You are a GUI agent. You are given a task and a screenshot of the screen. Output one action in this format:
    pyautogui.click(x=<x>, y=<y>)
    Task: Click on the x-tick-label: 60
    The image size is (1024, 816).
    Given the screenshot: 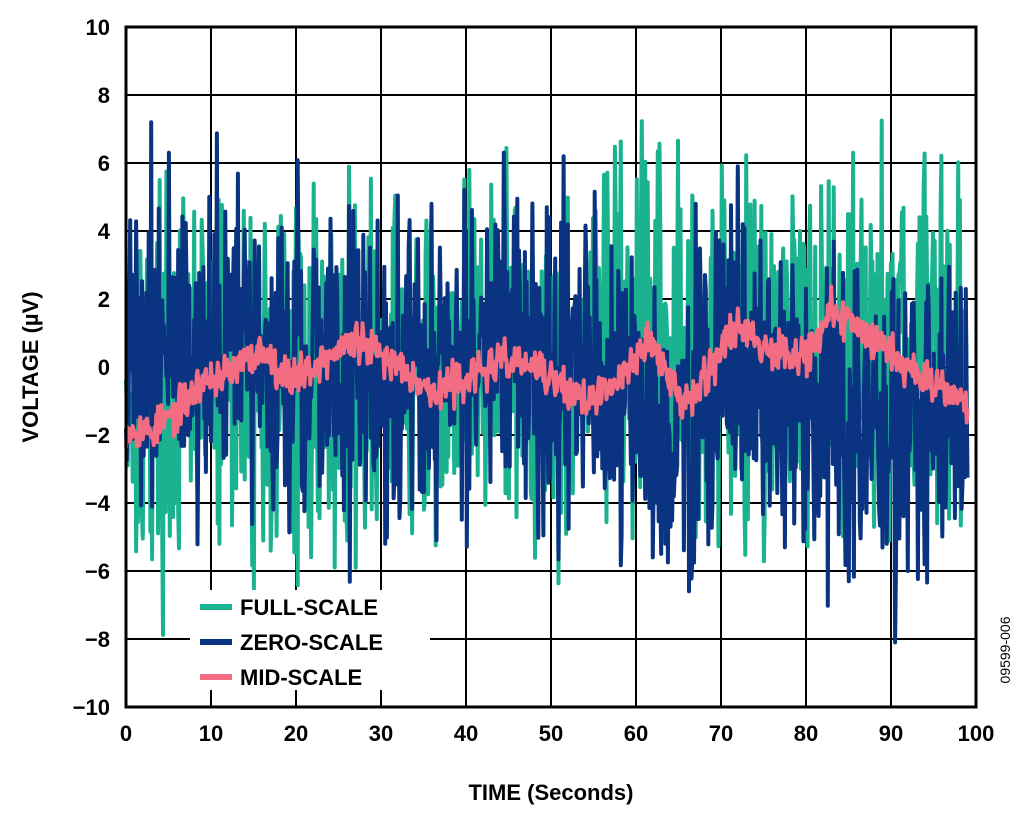 What is the action you would take?
    pyautogui.click(x=636, y=733)
    